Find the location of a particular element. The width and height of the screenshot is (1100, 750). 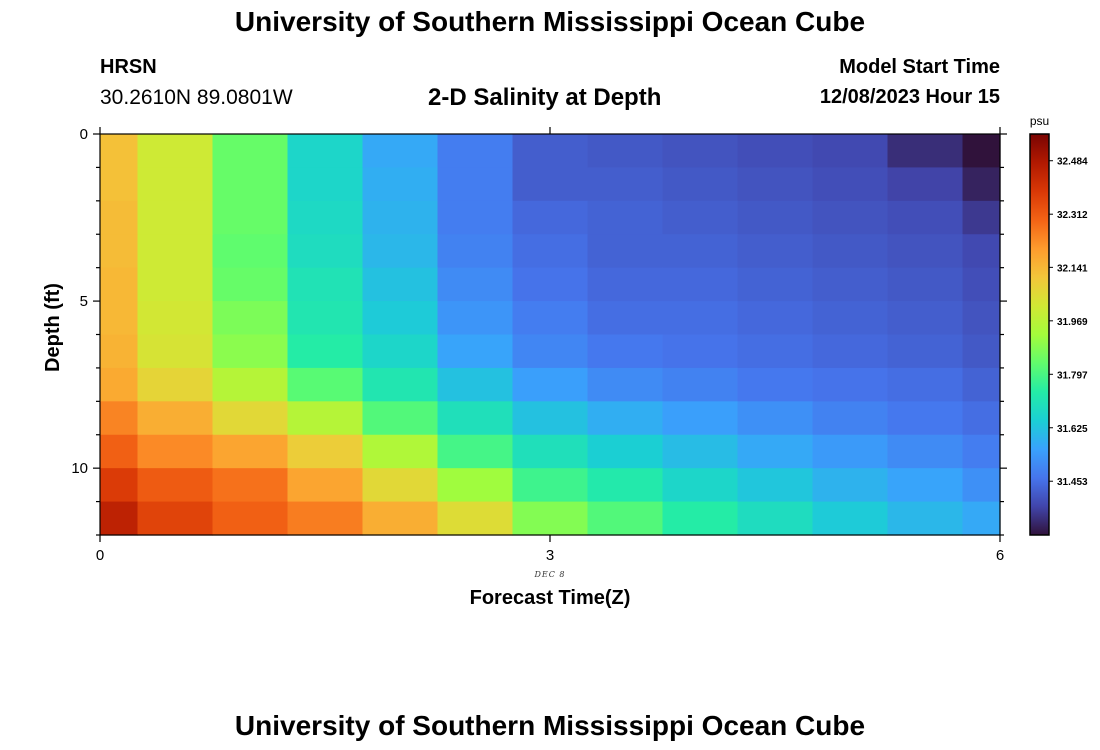

x-axis-tick-labels: 0 3 6 is located at coordinates (550, 555).